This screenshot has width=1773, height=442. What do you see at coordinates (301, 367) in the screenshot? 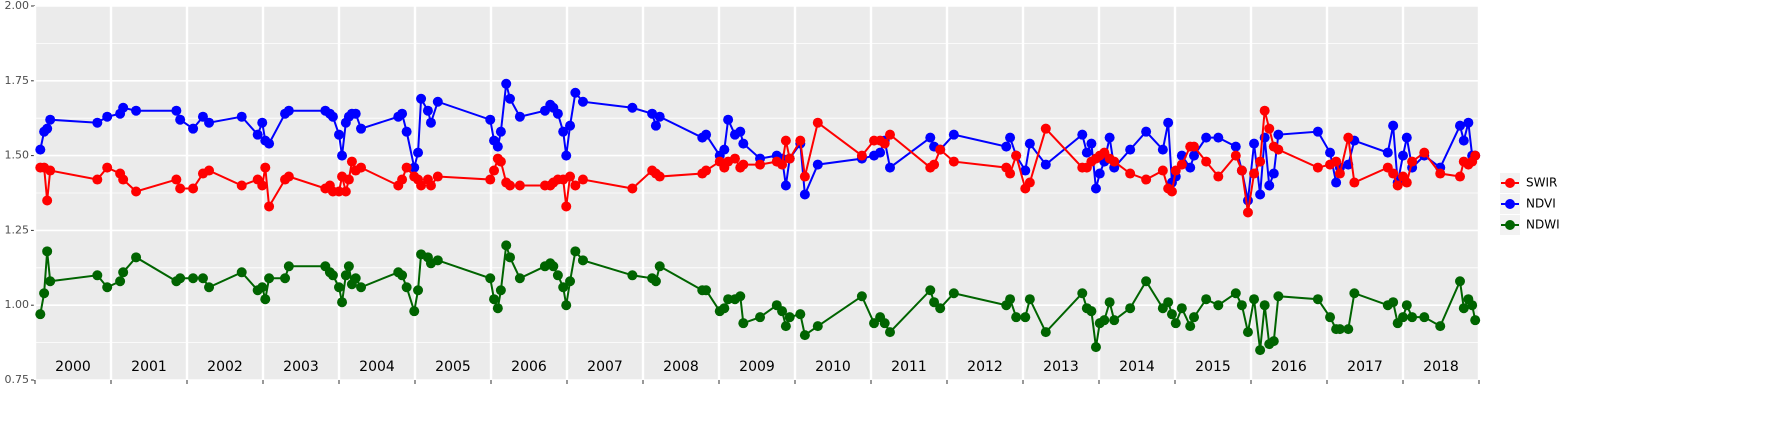
I see `year-label: 2003` at bounding box center [301, 367].